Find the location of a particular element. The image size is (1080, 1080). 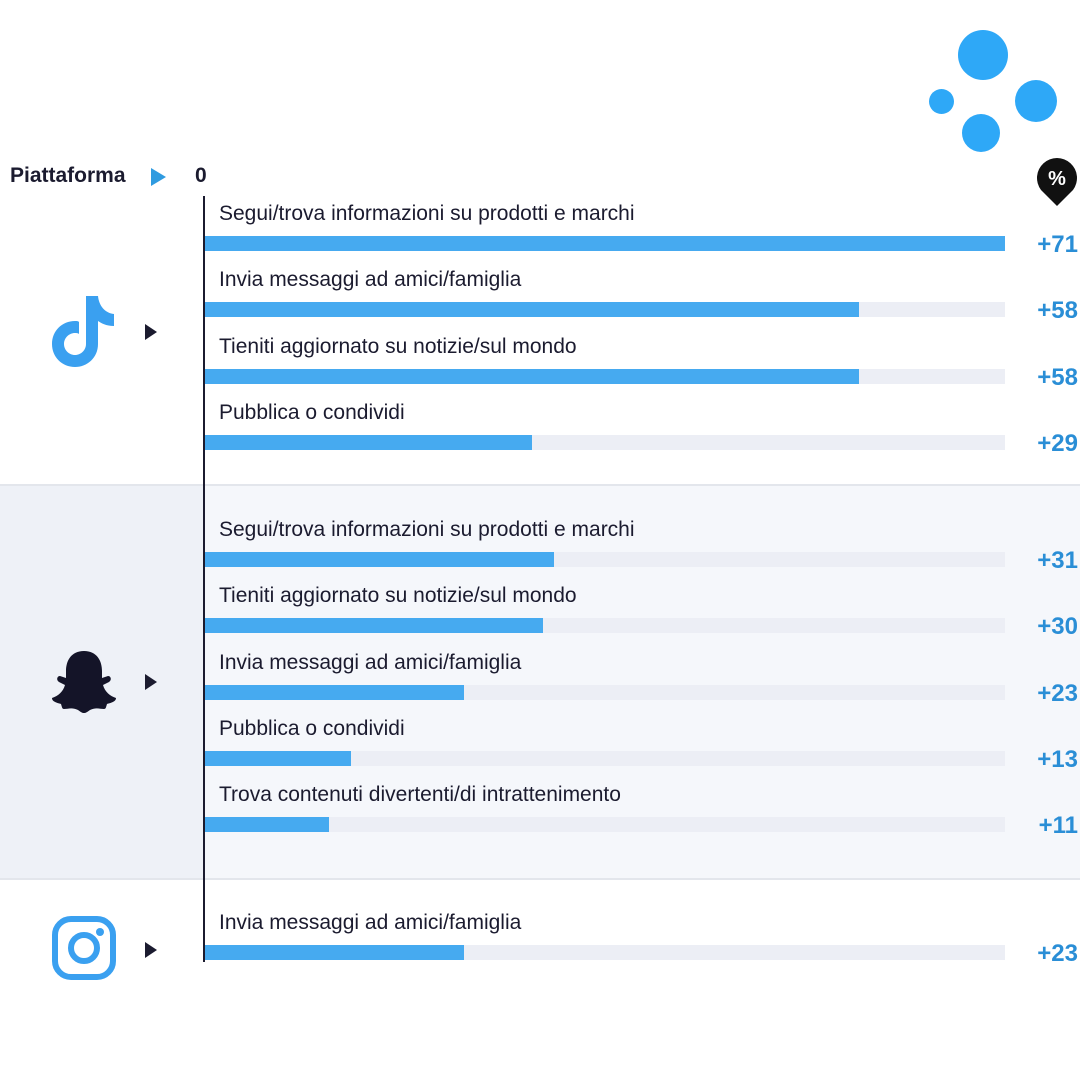

decor-dot-large is located at coordinates (983, 55).